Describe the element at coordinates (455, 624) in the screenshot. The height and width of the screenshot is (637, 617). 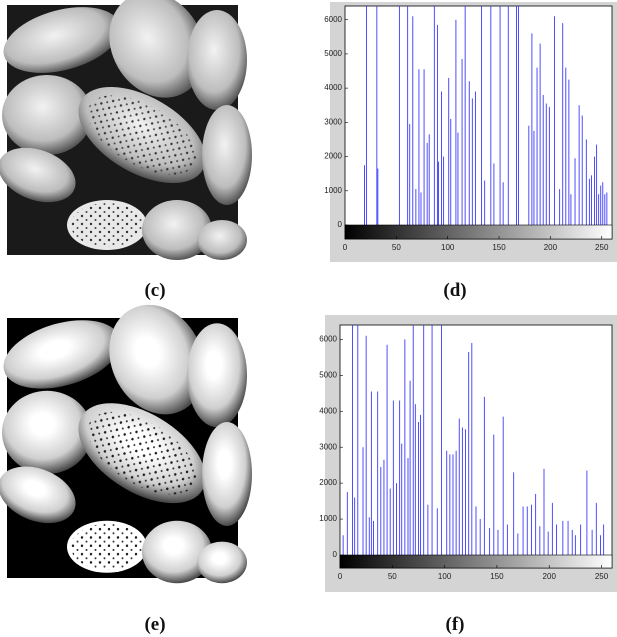
I see `caption: (f)` at that location.